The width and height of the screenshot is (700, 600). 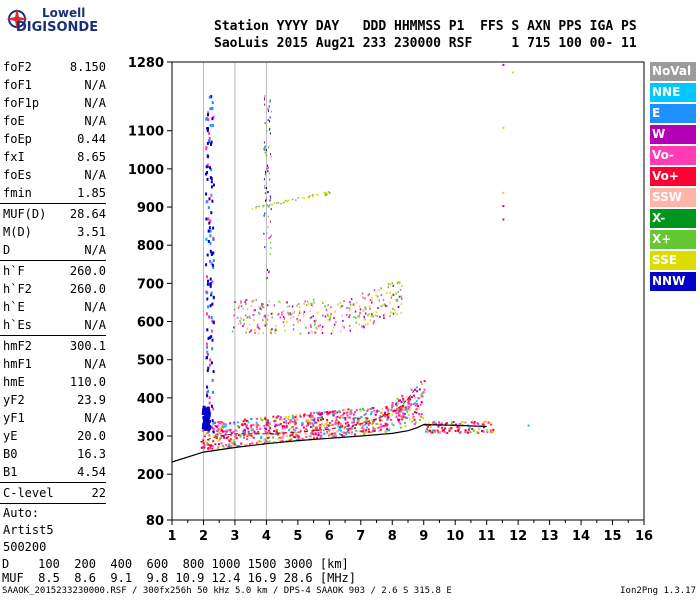 I want to click on x-tick-label: 8, so click(x=392, y=536).